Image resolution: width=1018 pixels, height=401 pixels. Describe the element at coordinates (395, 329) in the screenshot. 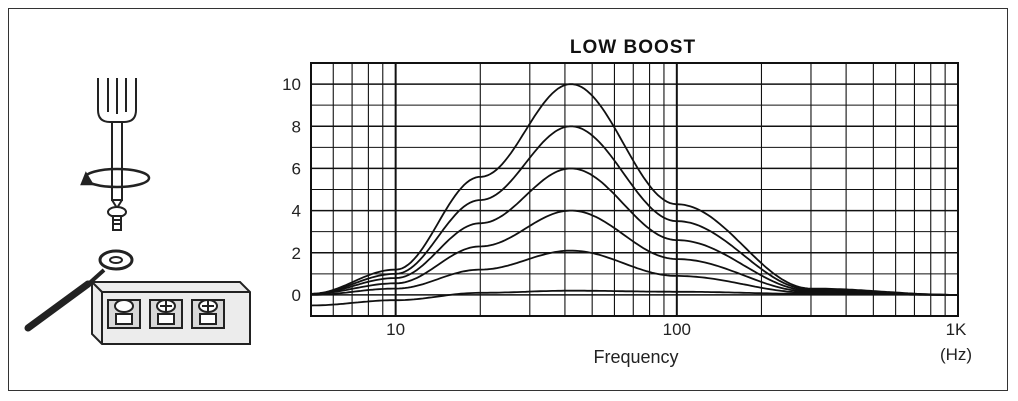

I see `x-tick-label: 10` at that location.